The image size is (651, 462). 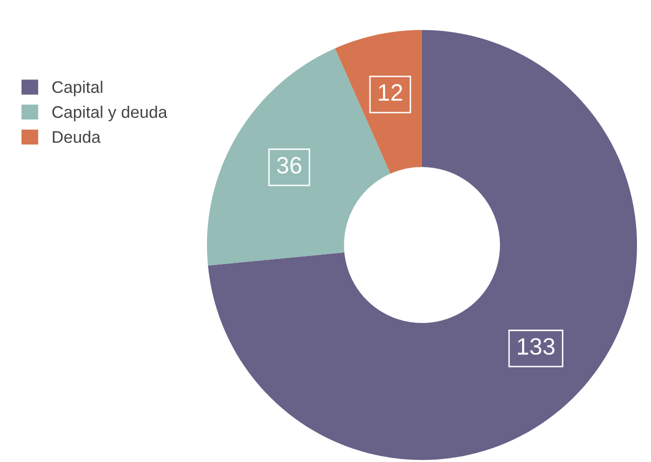 I want to click on donut-slice, so click(x=378, y=102).